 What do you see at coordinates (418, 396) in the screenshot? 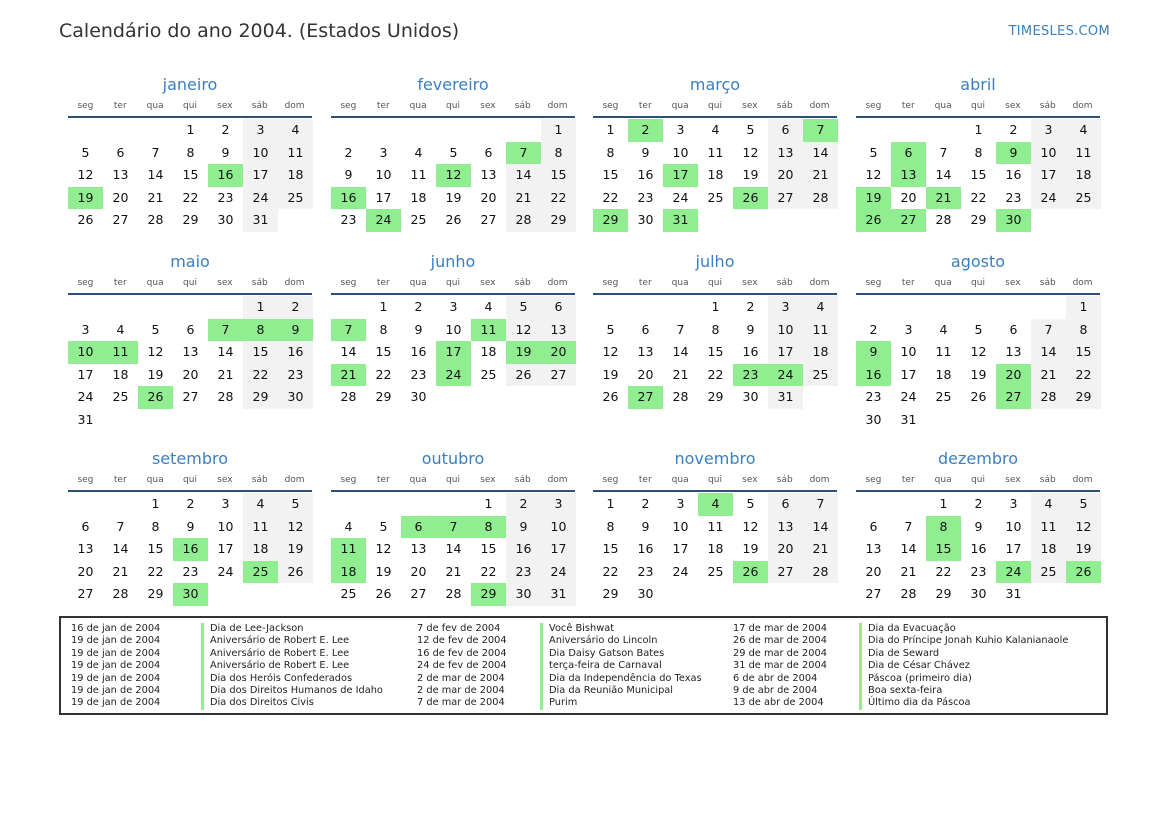
I see `day-cell: 30` at bounding box center [418, 396].